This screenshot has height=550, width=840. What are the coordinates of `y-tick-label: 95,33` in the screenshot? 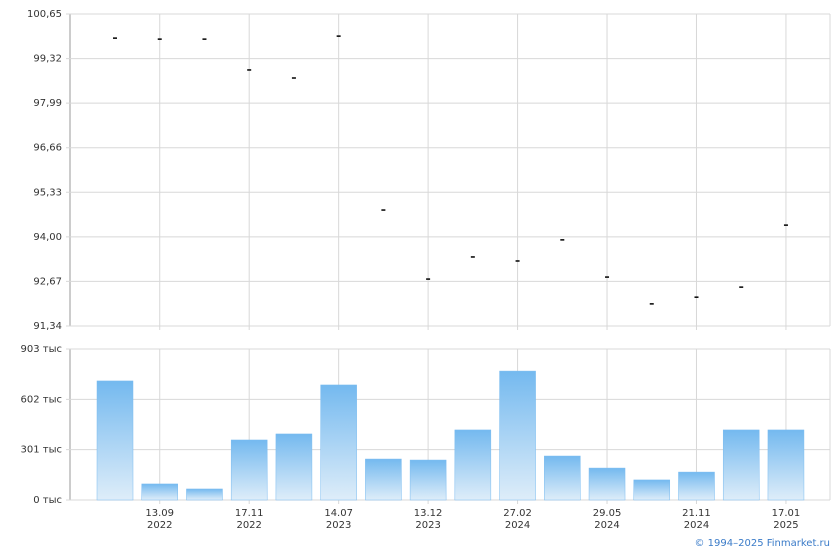 It's located at (47, 192).